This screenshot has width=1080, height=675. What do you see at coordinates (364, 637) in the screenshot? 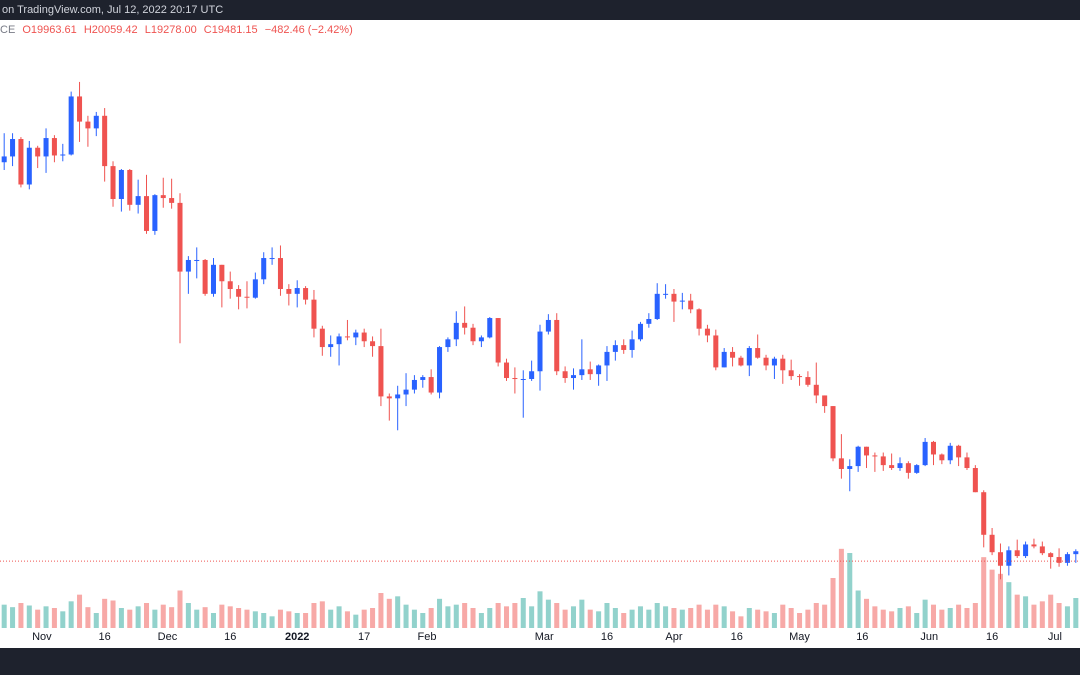
I see `x-tick-label: 17` at bounding box center [364, 637].